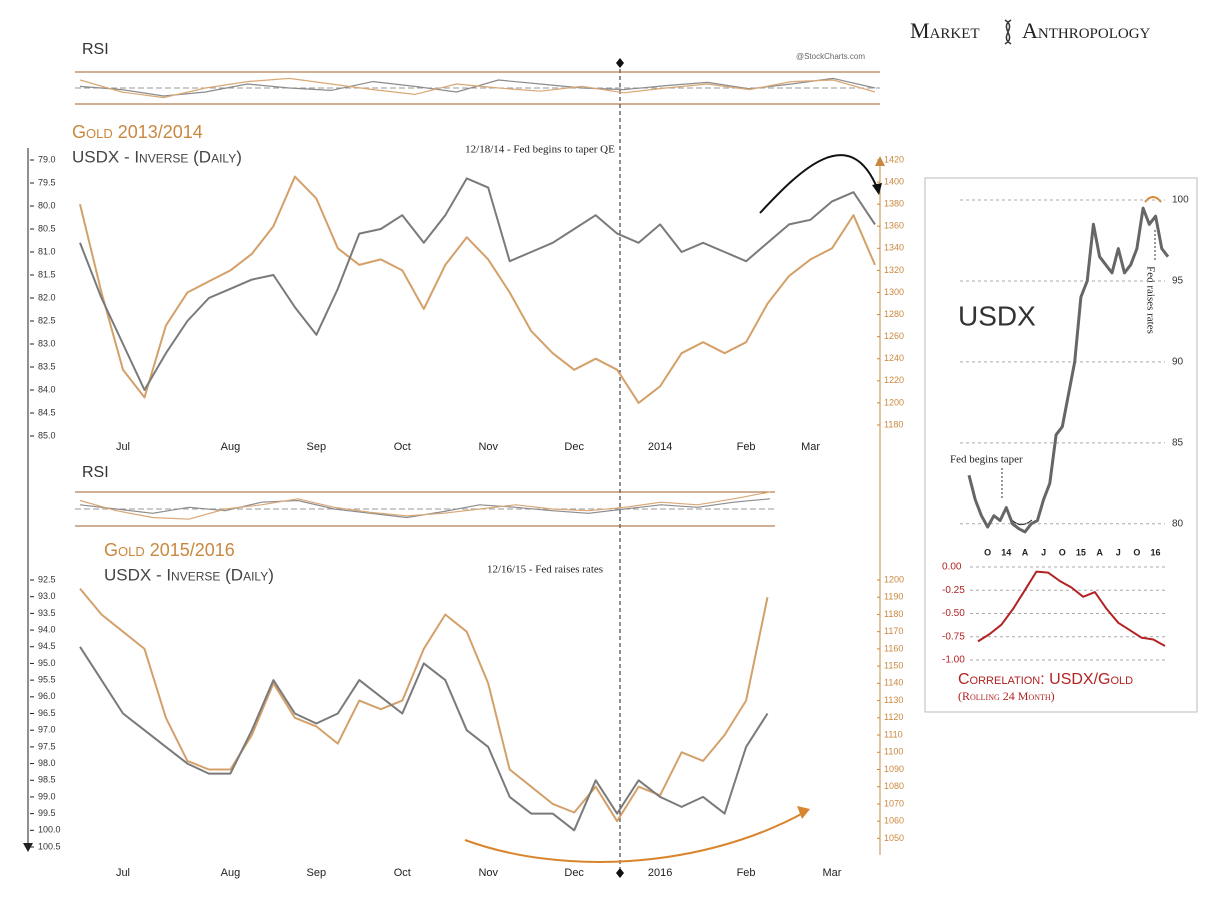 This screenshot has height=917, width=1214. I want to click on y-tick-label: 90, so click(1178, 362).